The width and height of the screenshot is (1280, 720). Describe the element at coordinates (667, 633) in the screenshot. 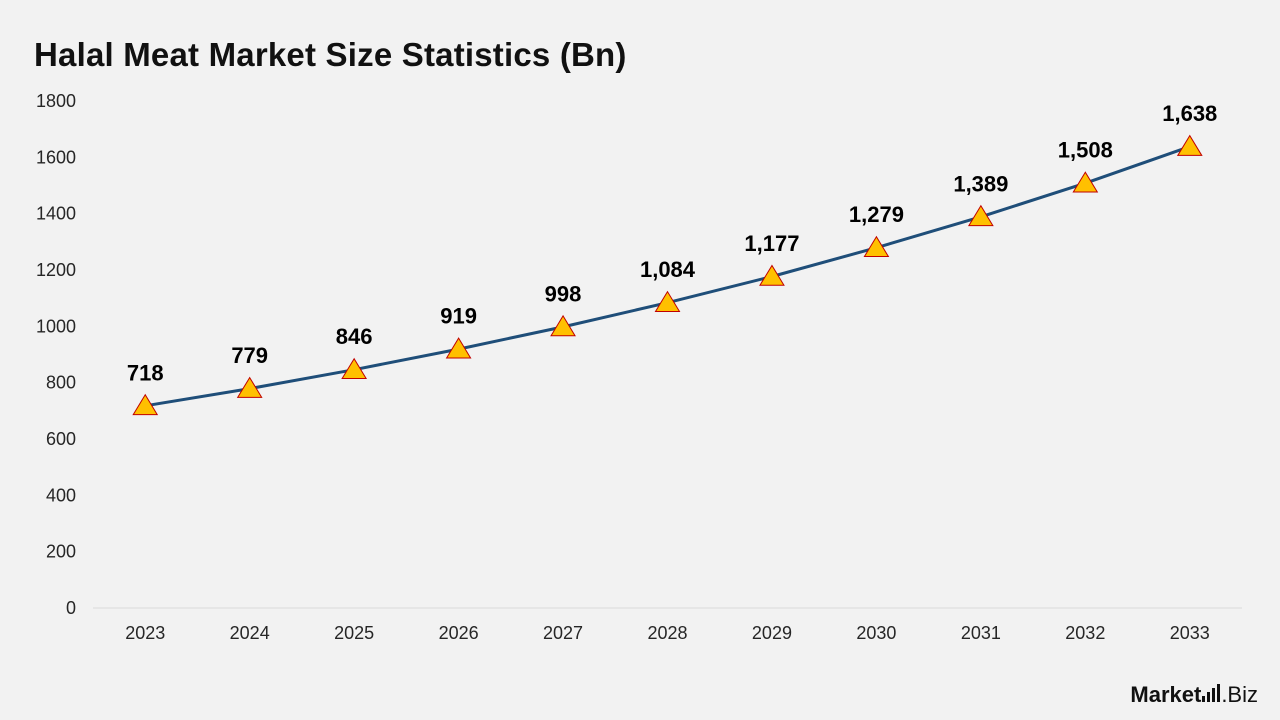

I see `x-tick-label: 2028` at that location.